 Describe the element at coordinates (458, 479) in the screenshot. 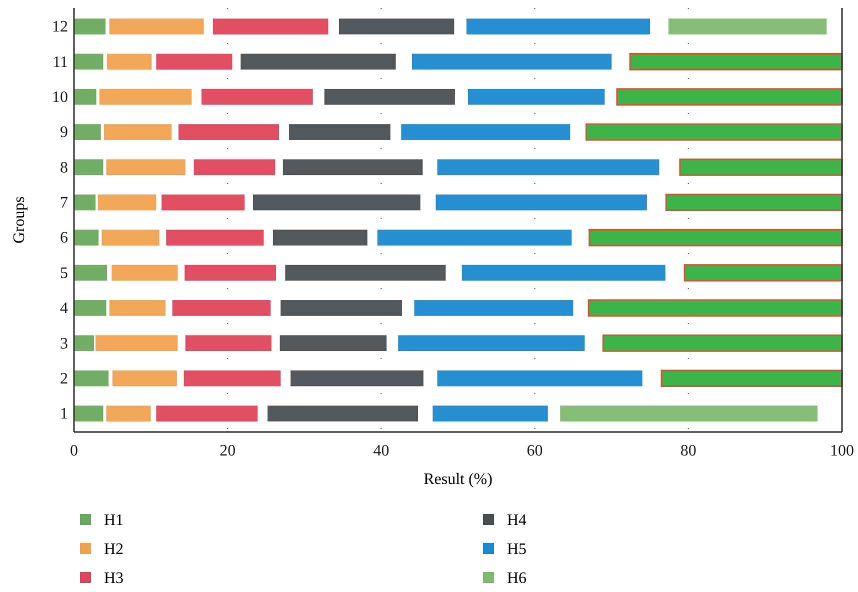

I see `x-axis-title: Result (%)` at that location.